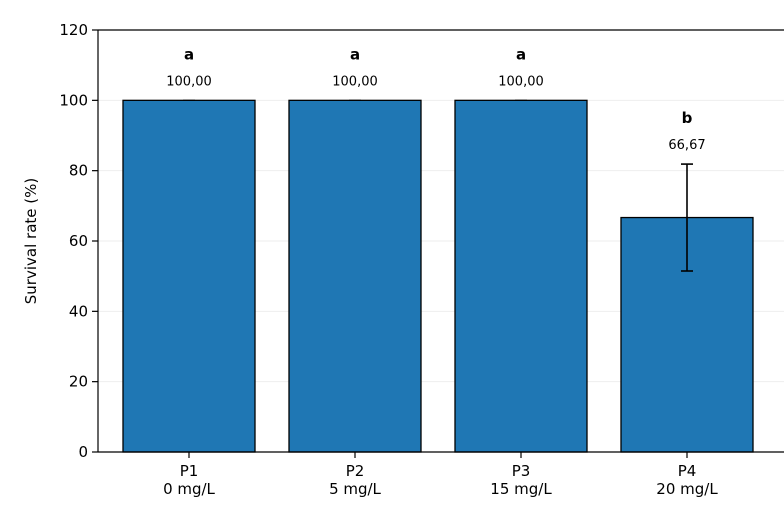 Image resolution: width=784 pixels, height=509 pixels. Describe the element at coordinates (189, 471) in the screenshot. I see `x-category-code: P1` at that location.